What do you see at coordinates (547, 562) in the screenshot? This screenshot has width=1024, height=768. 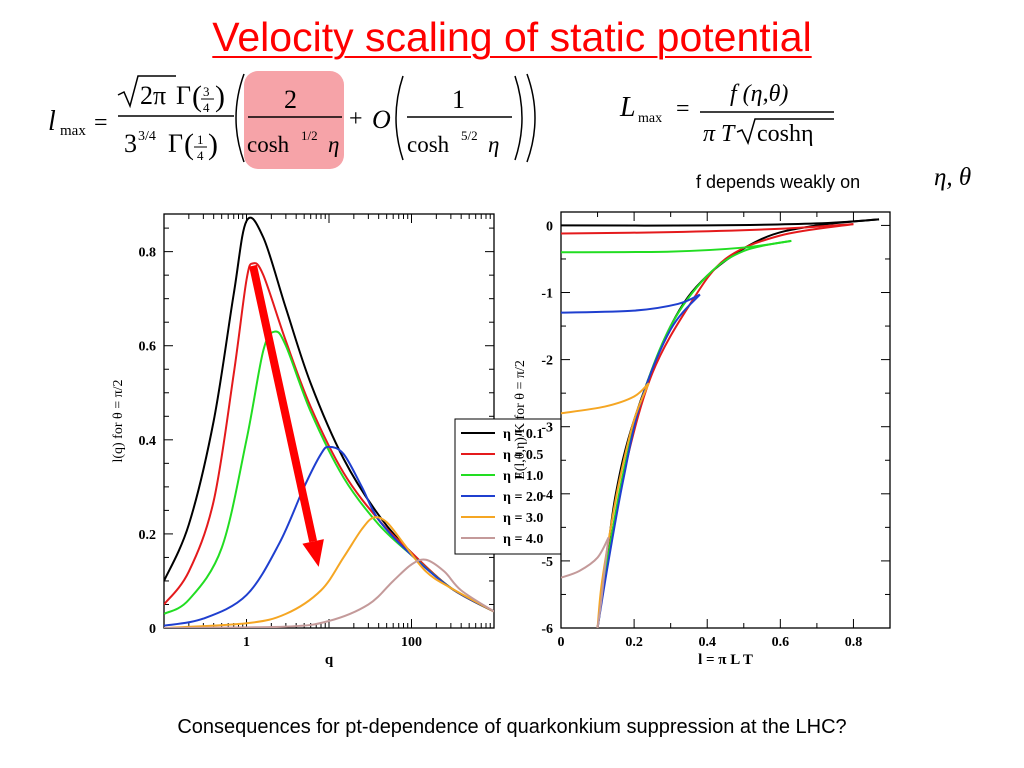 I see `y-tick-label: -5` at bounding box center [547, 562].